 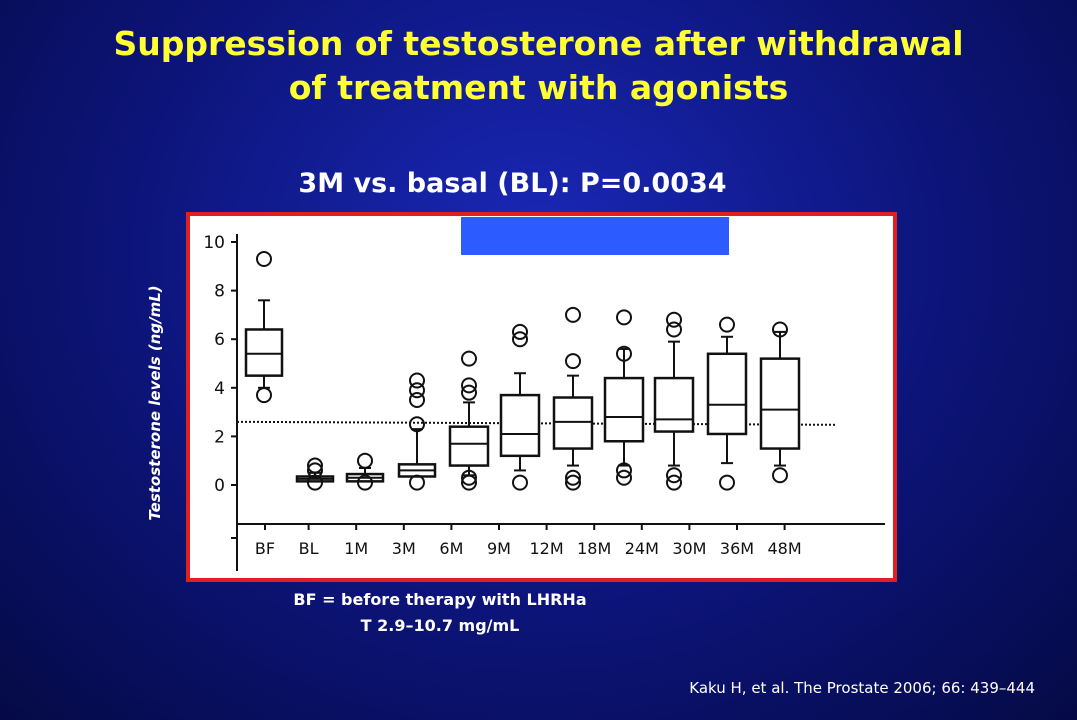 I want to click on title-line-2: of treatment with agonists, so click(x=538, y=87).